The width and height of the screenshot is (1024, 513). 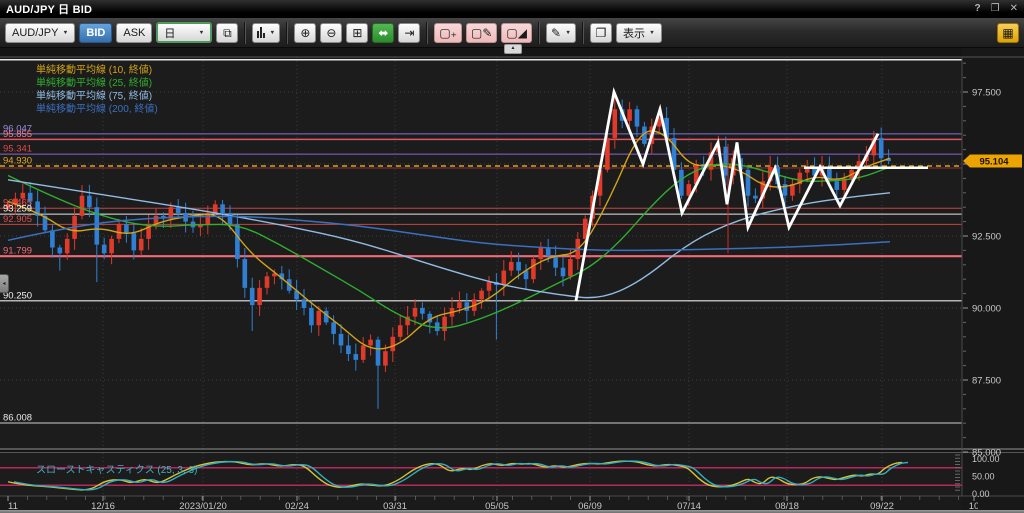 I want to click on svg-text: 91.799, so click(x=17, y=251).